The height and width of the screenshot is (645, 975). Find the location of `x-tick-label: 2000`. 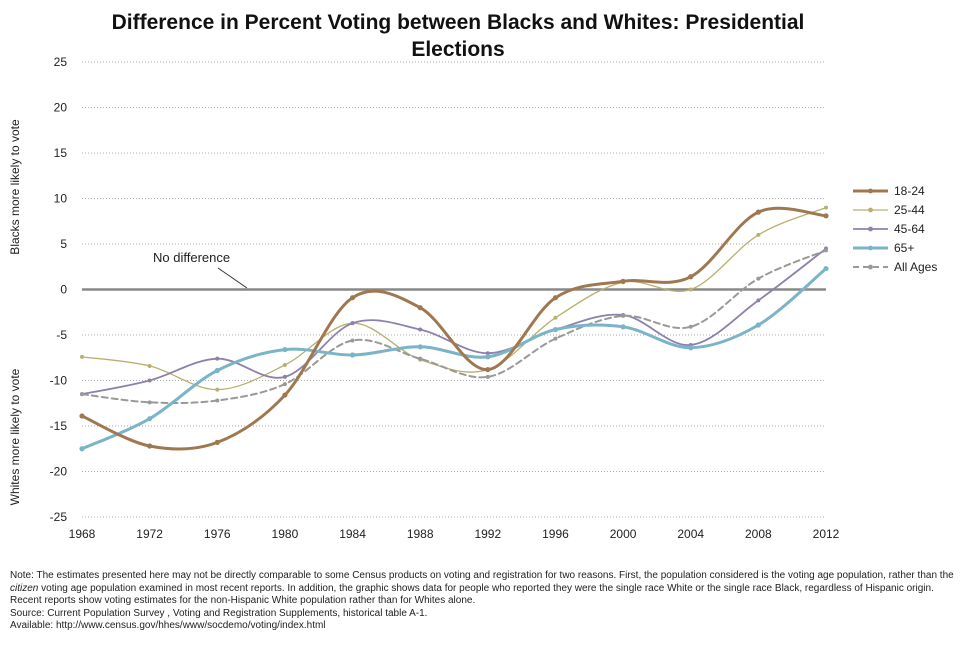

x-tick-label: 2000 is located at coordinates (623, 534).